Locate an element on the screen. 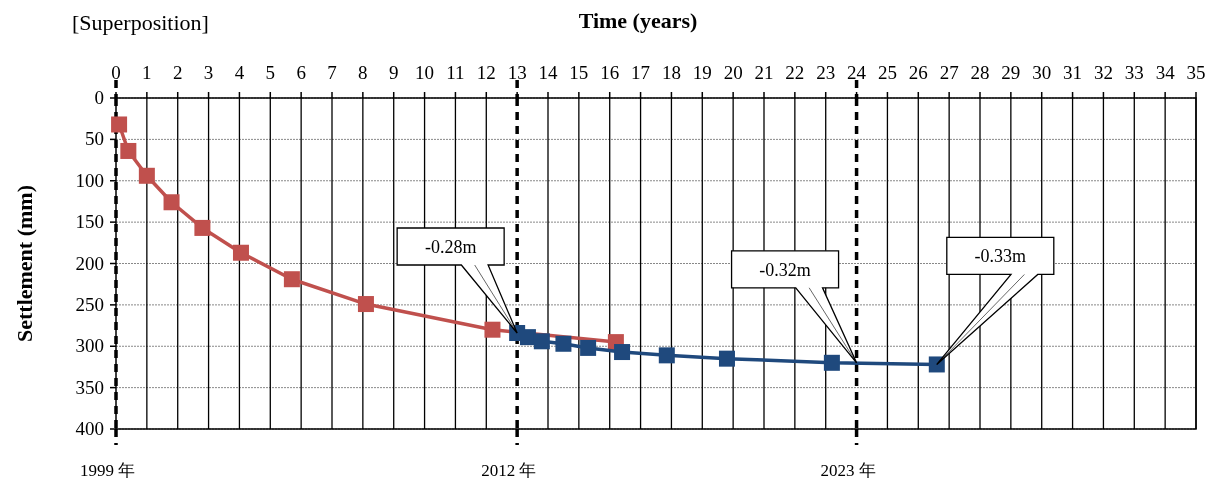 This screenshot has height=487, width=1216. x-tick-label: 33 is located at coordinates (1134, 72).